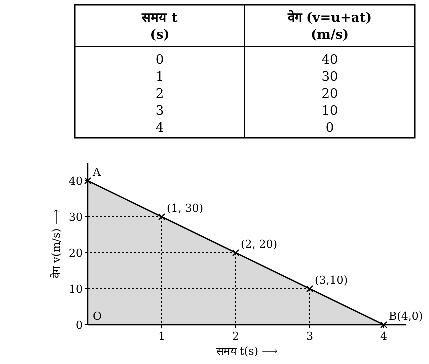  I want to click on x-tick-label: 2, so click(236, 336).